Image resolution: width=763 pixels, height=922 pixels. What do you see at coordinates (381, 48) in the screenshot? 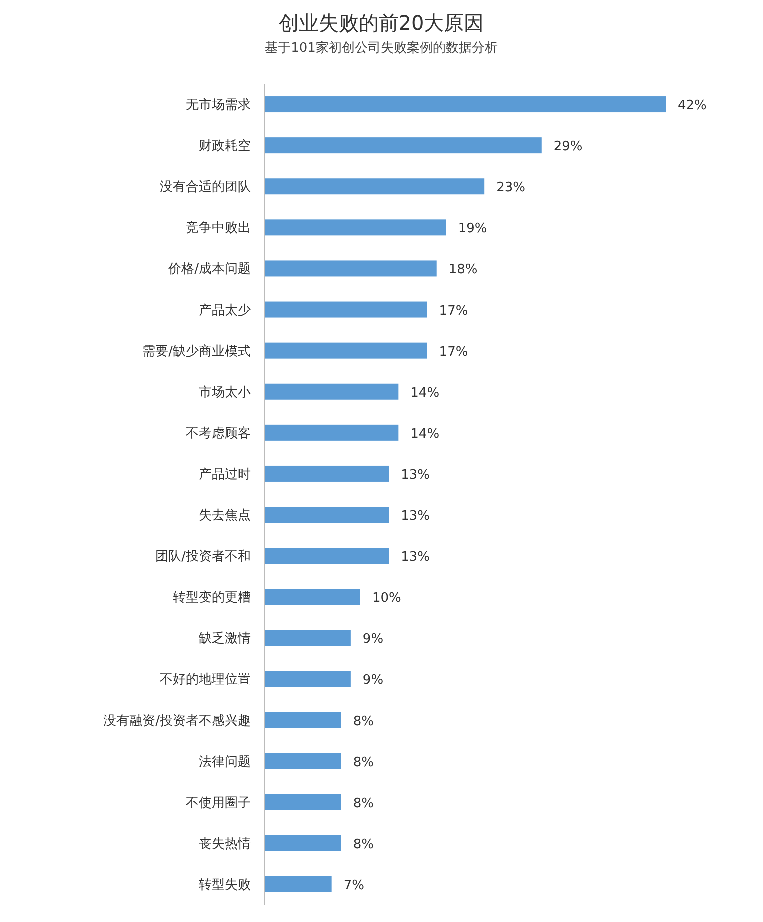
I see `chart-subtitle: 基于101家初创公司失败案例的数据分析` at bounding box center [381, 48].